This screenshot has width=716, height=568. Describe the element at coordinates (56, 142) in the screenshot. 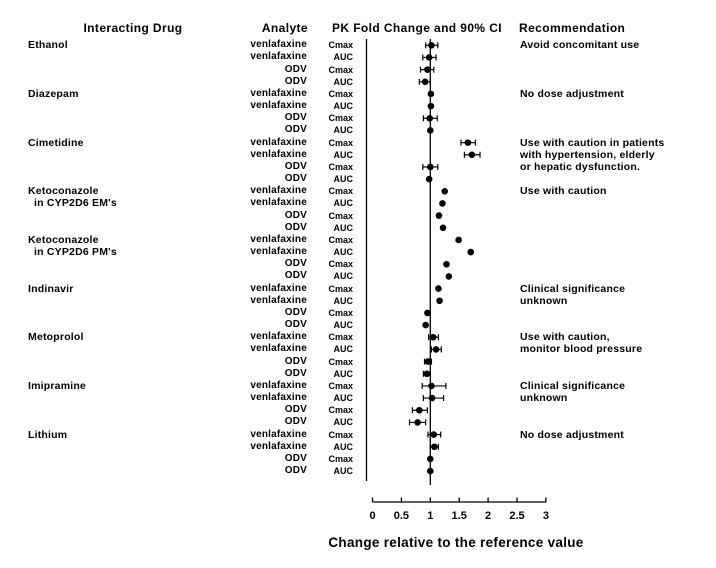

I see `drug-label: Cimetidine` at that location.